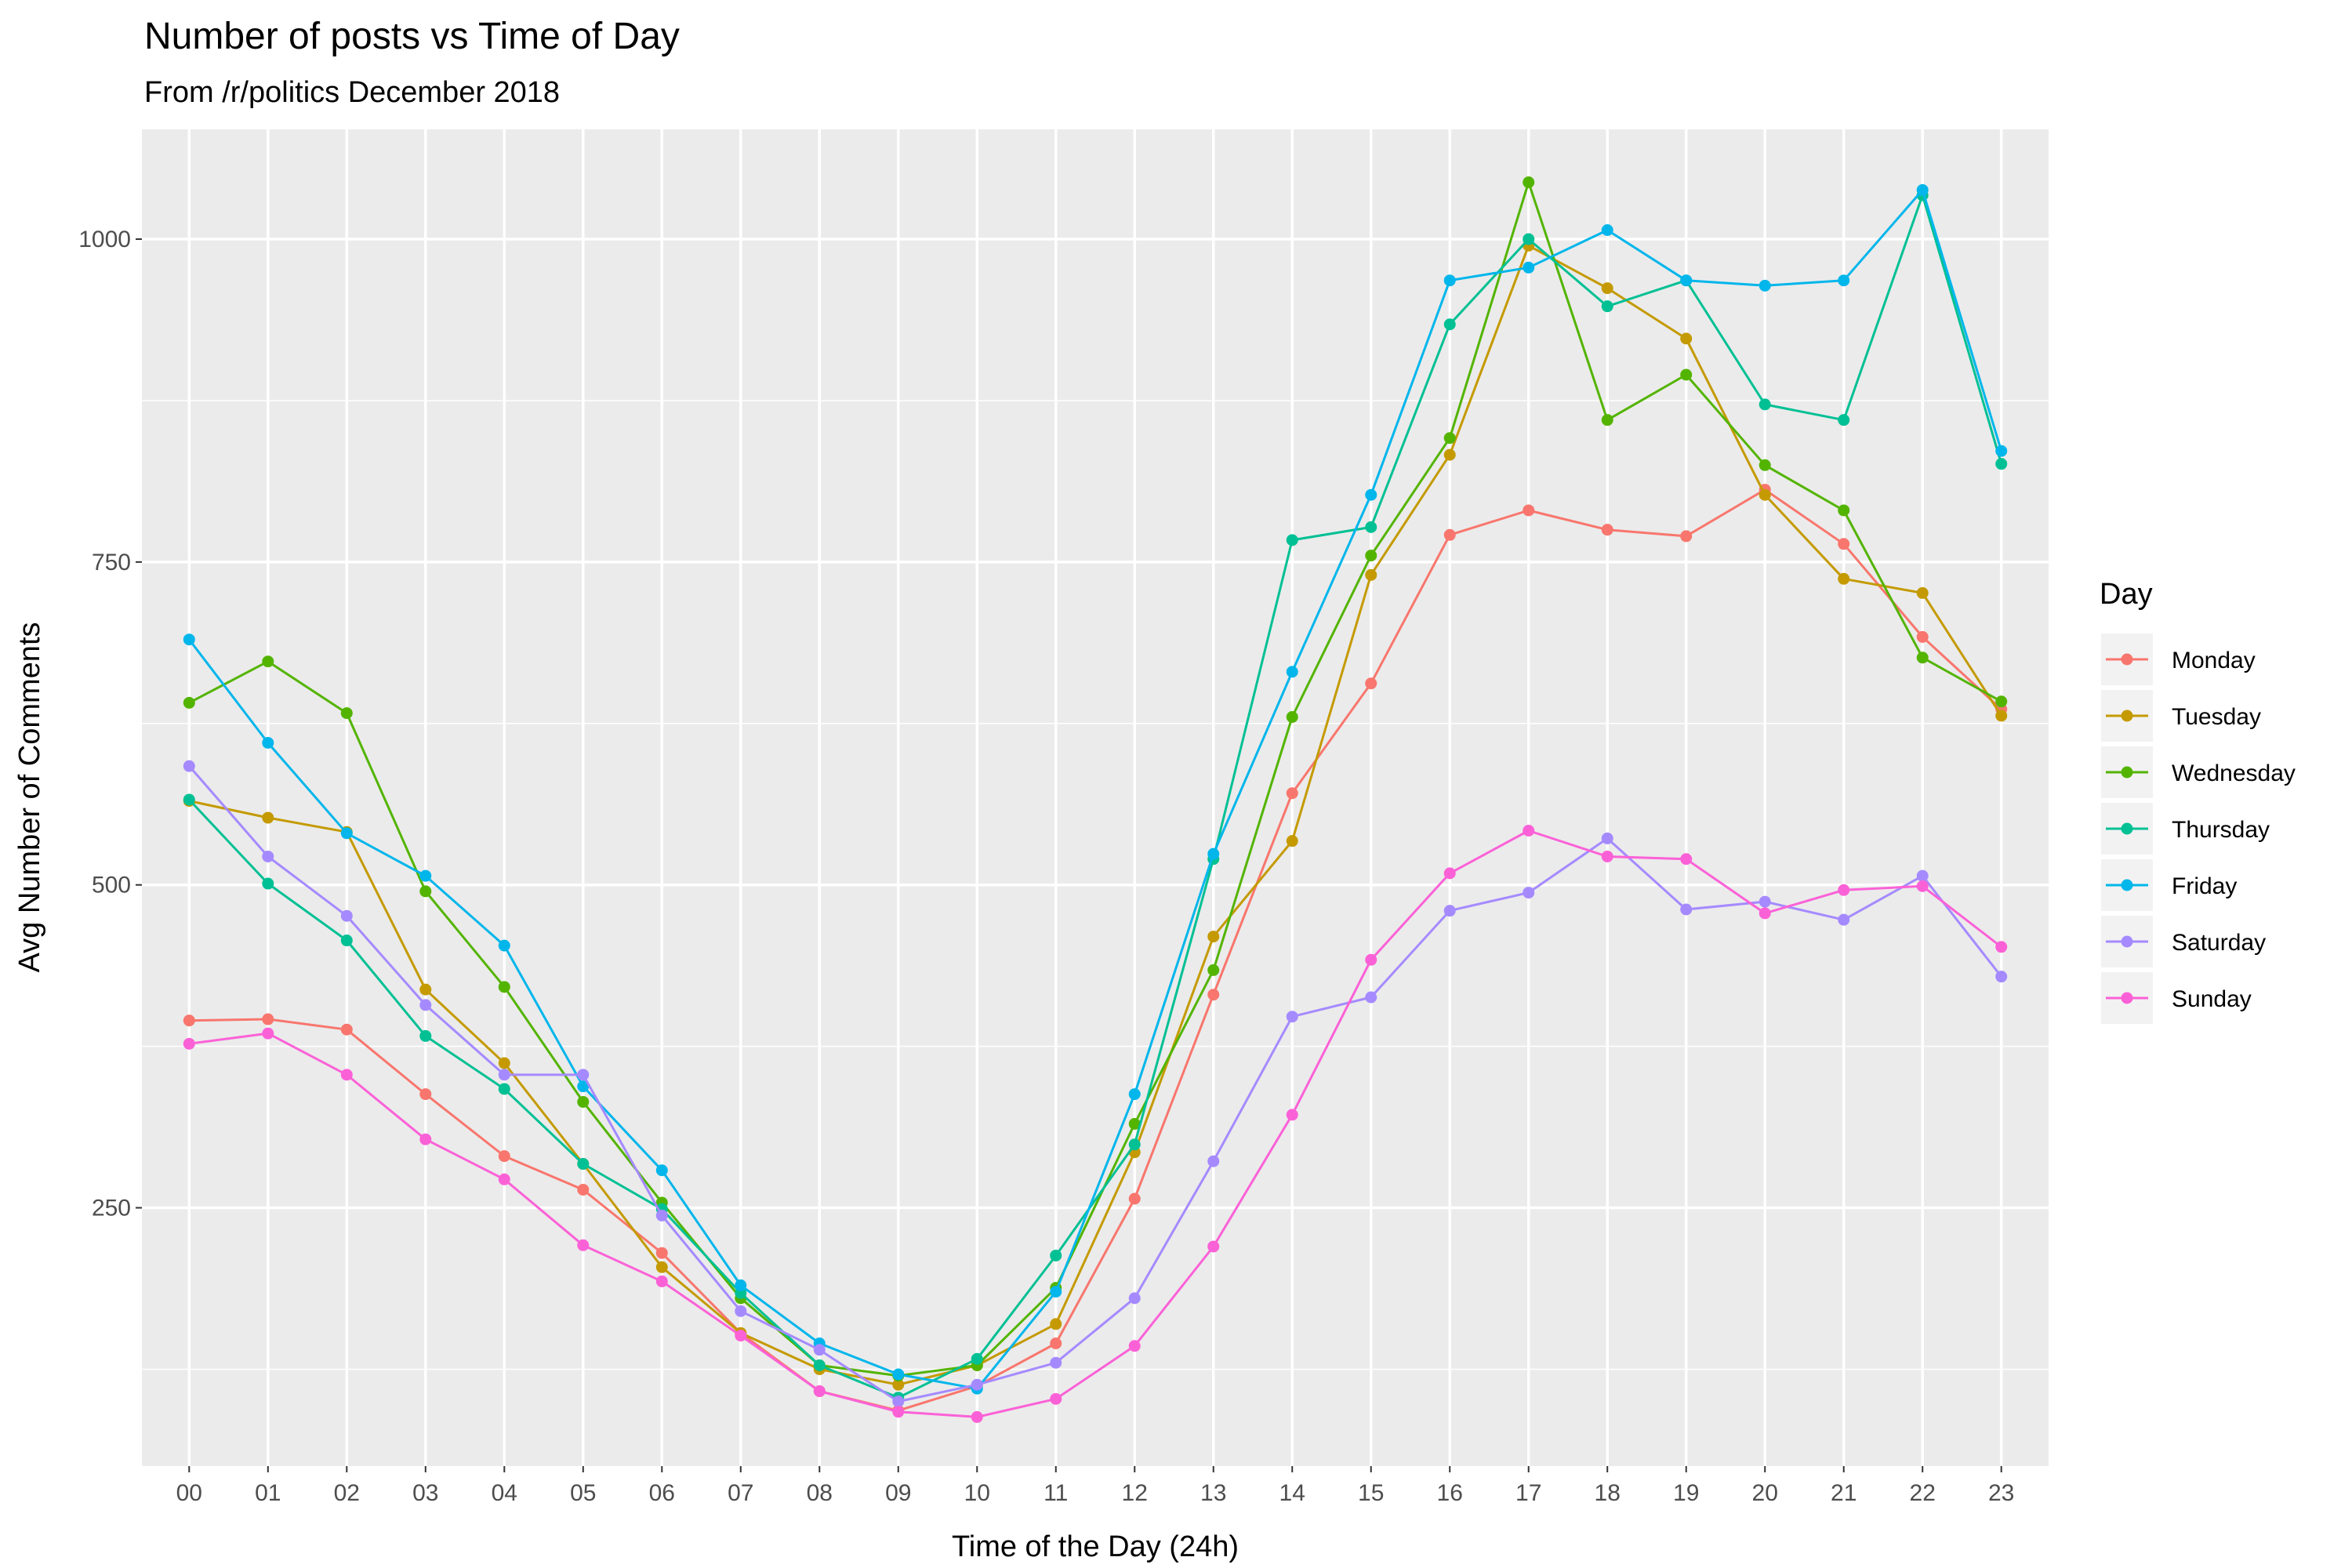  Describe the element at coordinates (1292, 1493) in the screenshot. I see `x-tick-label: 14` at that location.